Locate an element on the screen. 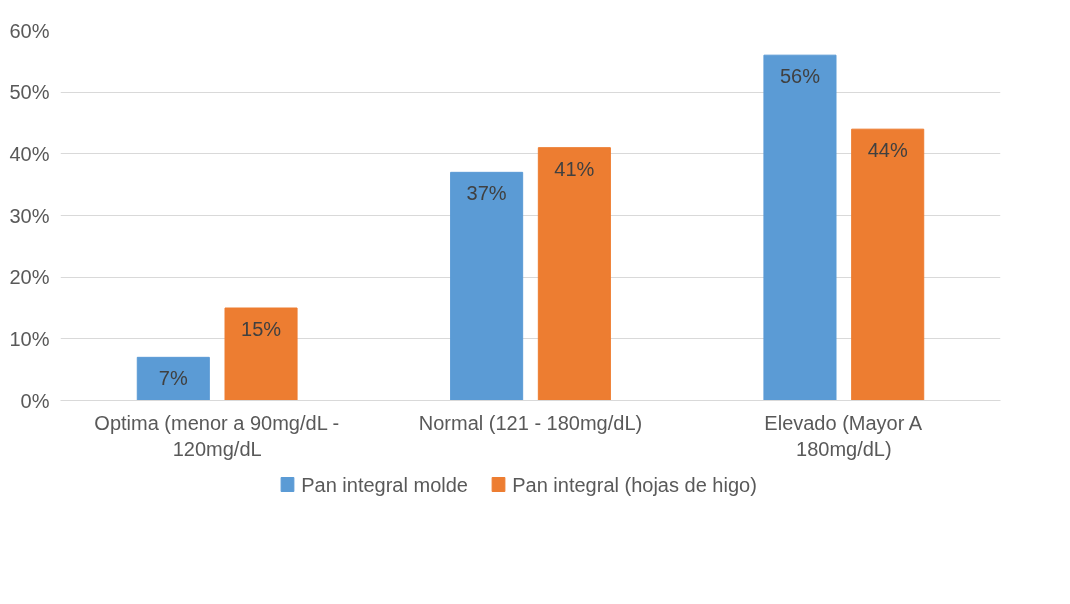 The height and width of the screenshot is (604, 1070). y-tick-label: 0% is located at coordinates (35, 400).